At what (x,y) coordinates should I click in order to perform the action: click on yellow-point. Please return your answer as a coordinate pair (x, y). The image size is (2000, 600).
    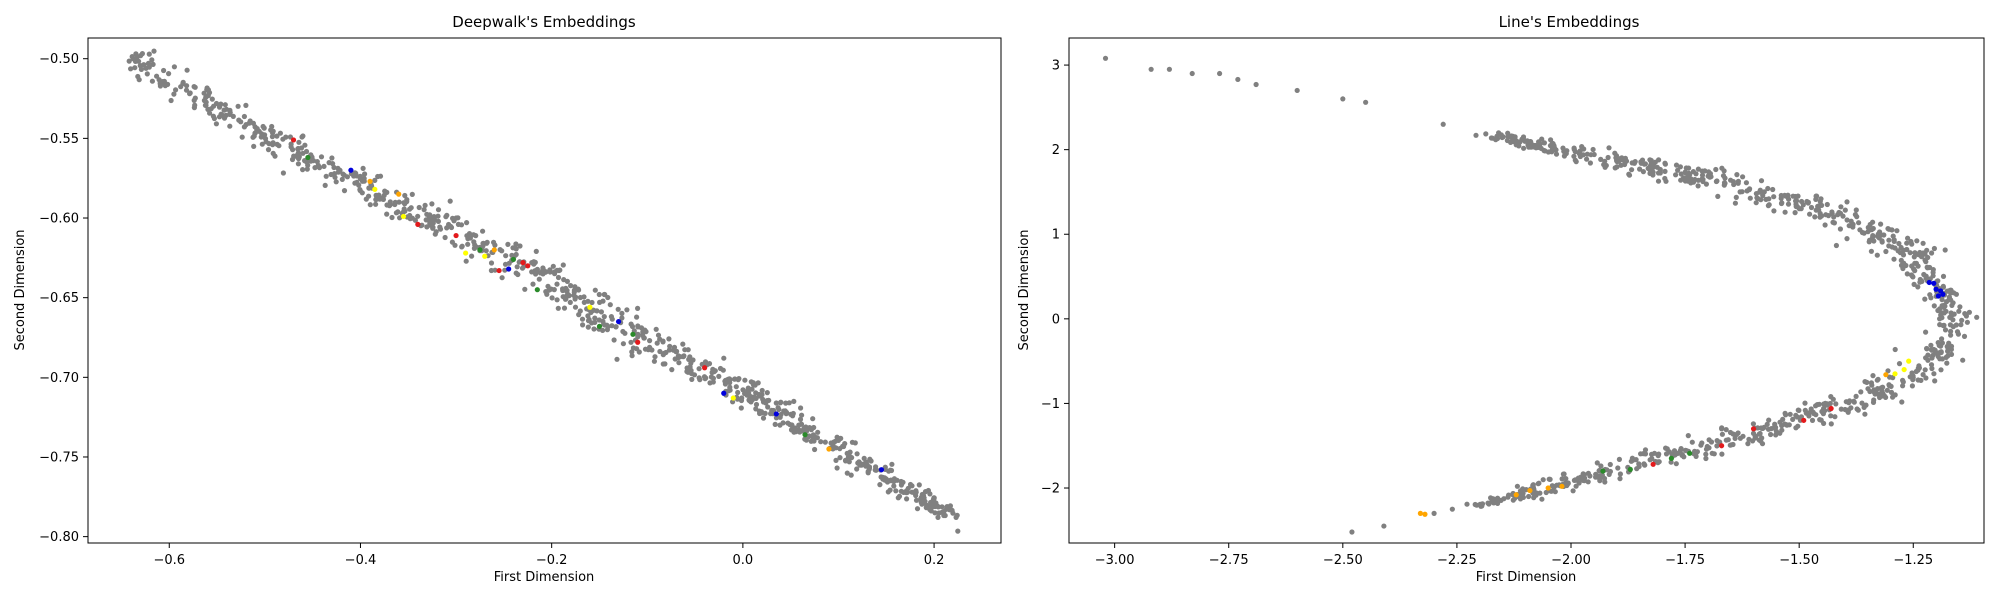
    Looking at the image, I should click on (1904, 369).